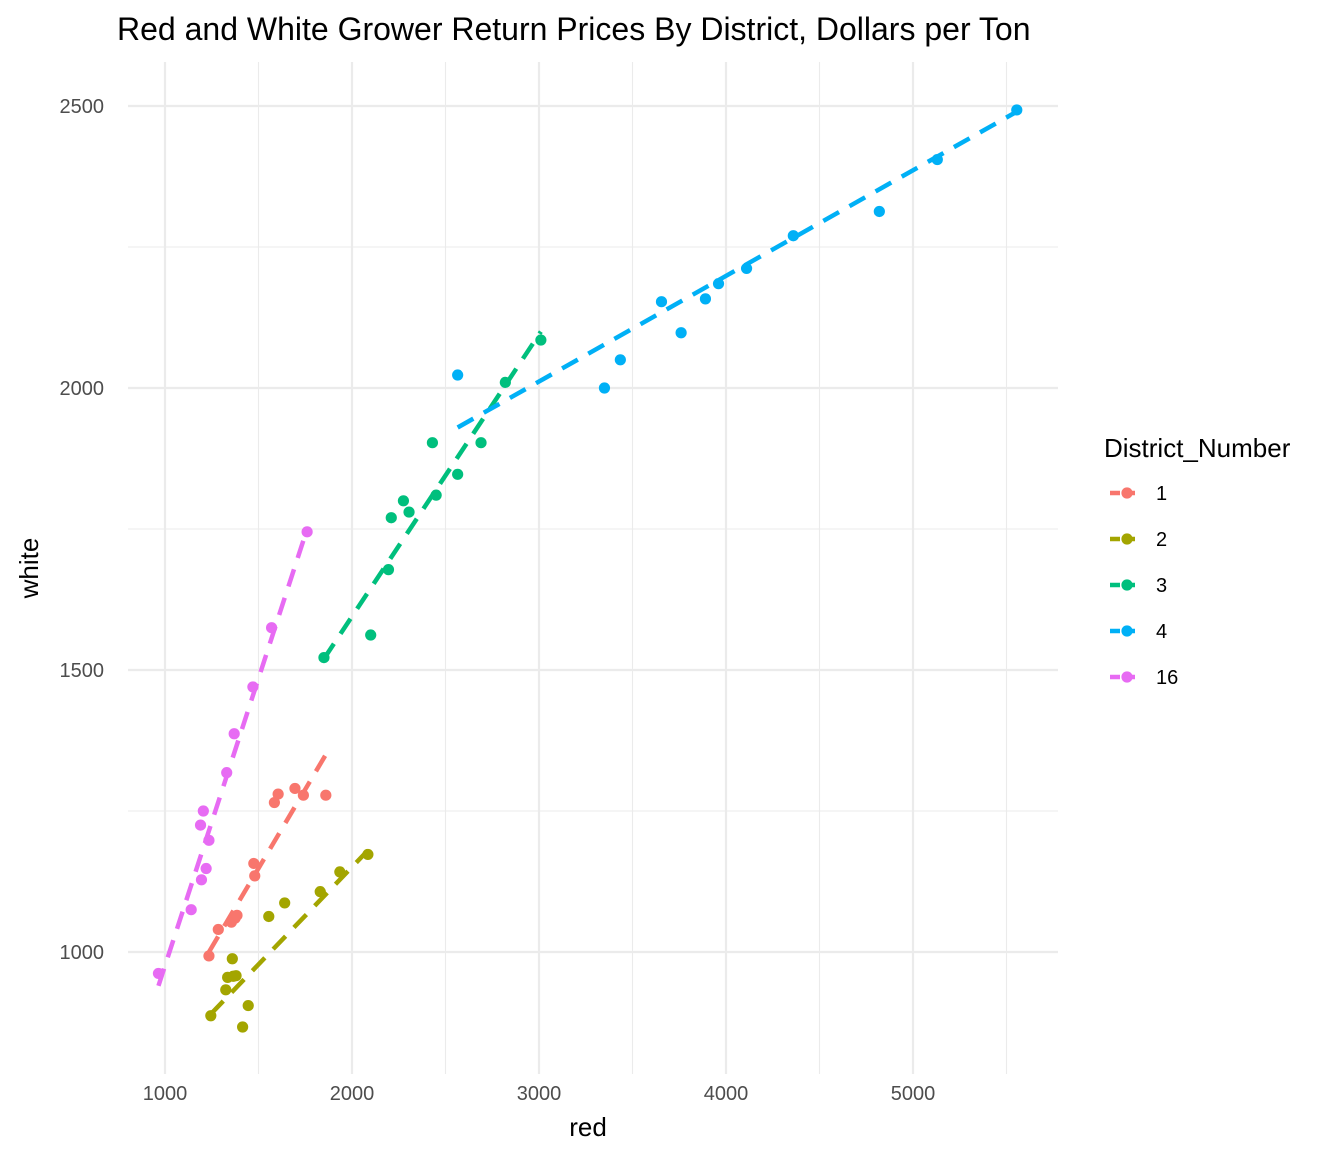  What do you see at coordinates (913, 1094) in the screenshot?
I see `x-tick-label: 5000` at bounding box center [913, 1094].